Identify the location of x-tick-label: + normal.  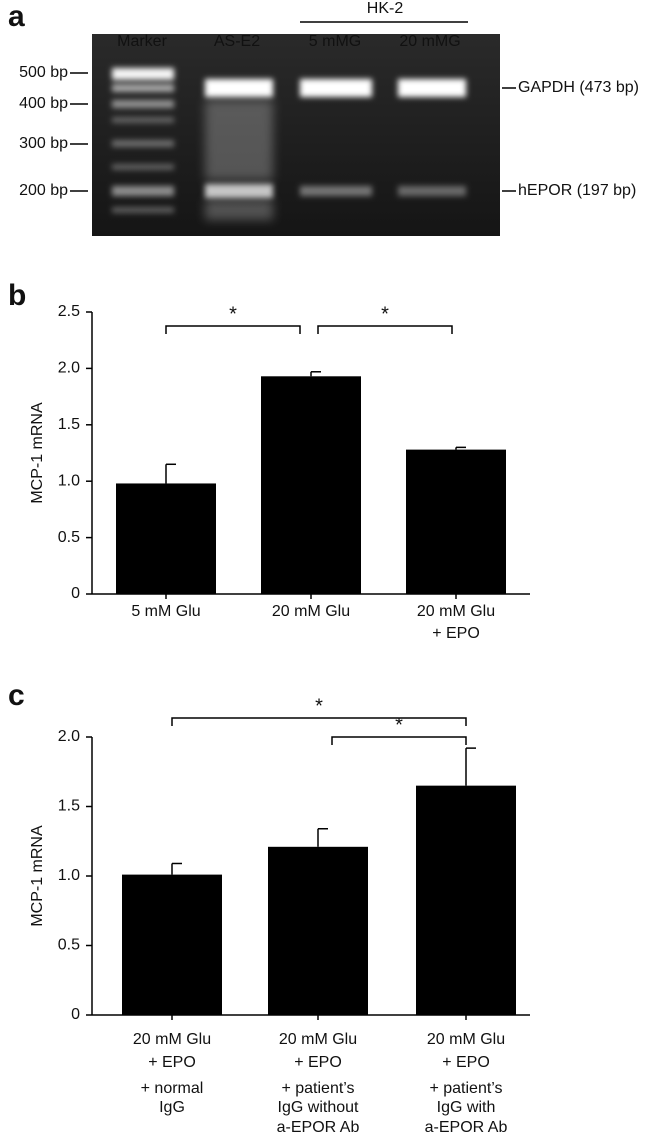
(172, 1088).